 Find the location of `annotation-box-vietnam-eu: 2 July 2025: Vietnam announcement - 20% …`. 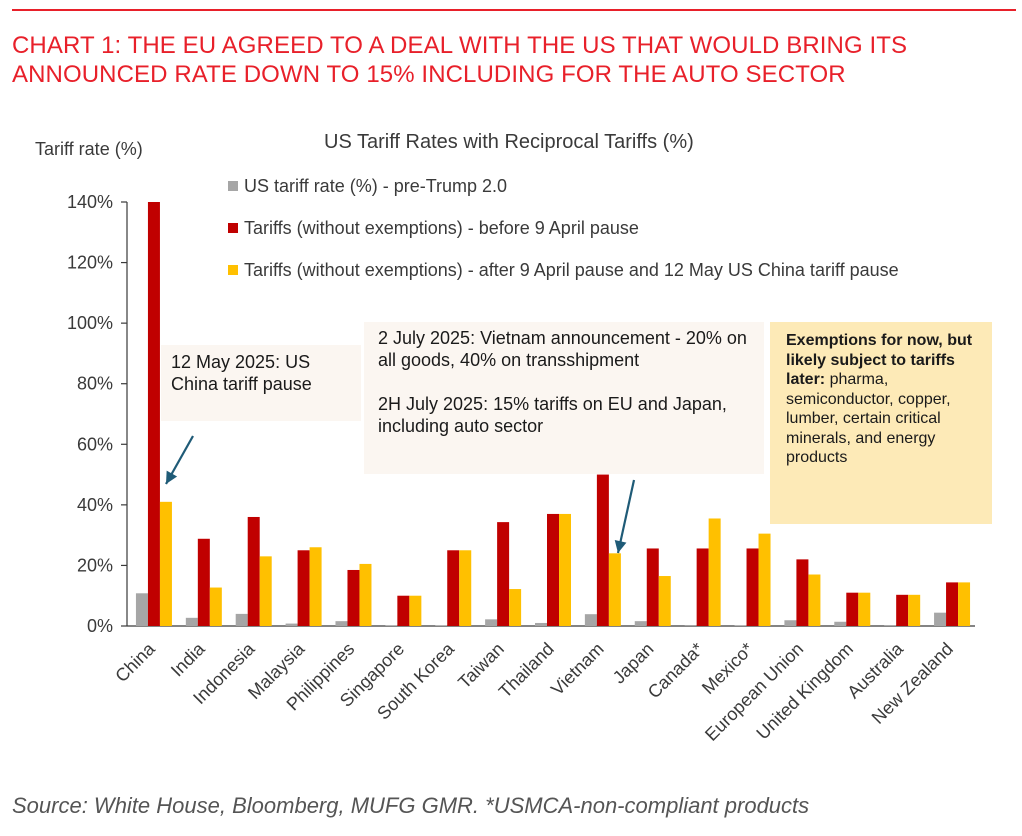

annotation-box-vietnam-eu: 2 July 2025: Vietnam announcement - 20% … is located at coordinates (564, 398).